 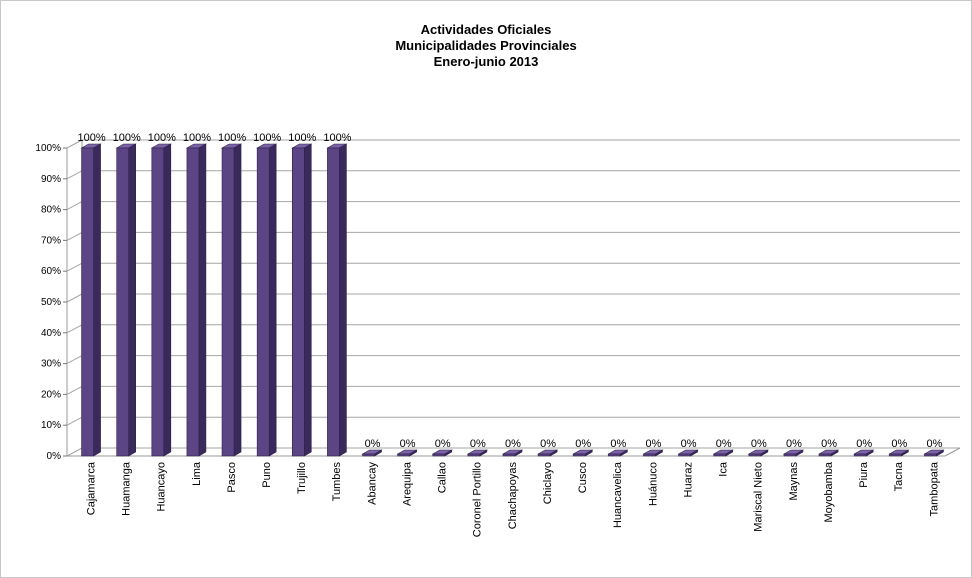 What do you see at coordinates (486, 61) in the screenshot?
I see `chart-title-line-3: Enero-junio 2013` at bounding box center [486, 61].